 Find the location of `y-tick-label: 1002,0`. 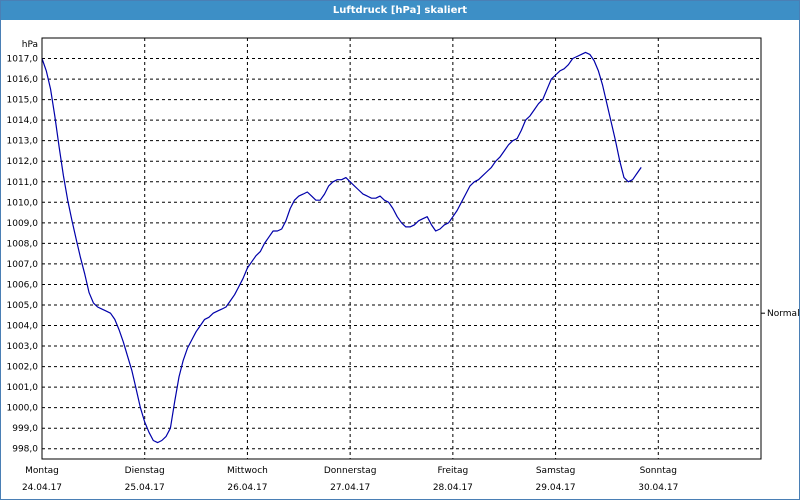

y-tick-label: 1002,0 is located at coordinates (23, 368).